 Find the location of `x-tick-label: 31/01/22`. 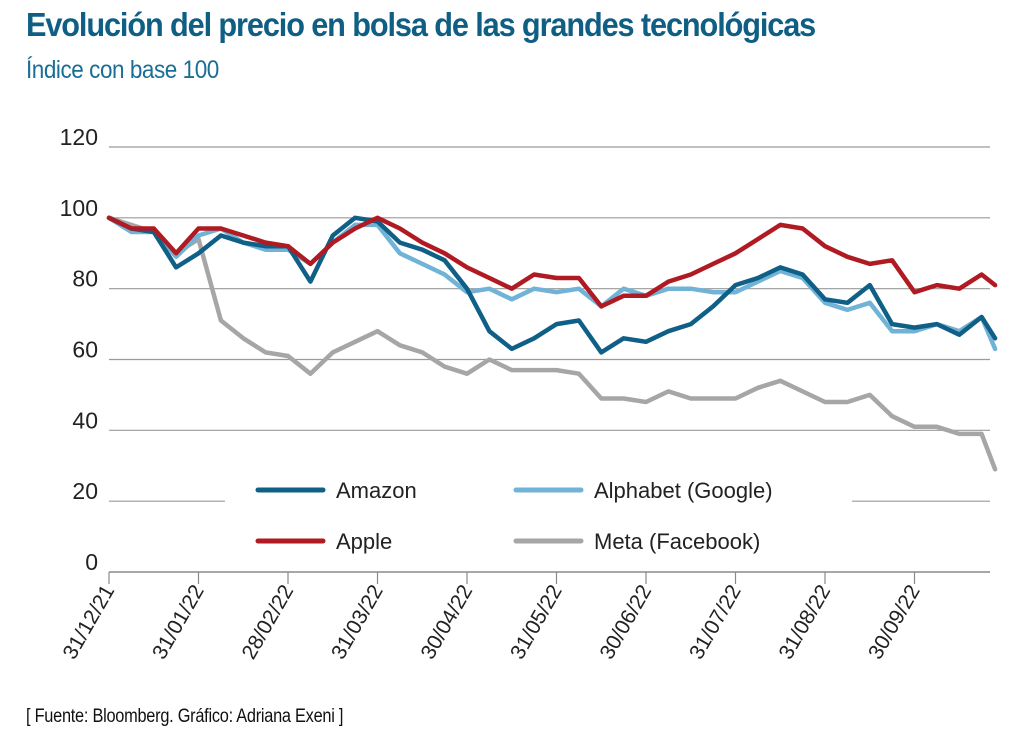

x-tick-label: 31/01/22 is located at coordinates (178, 622).